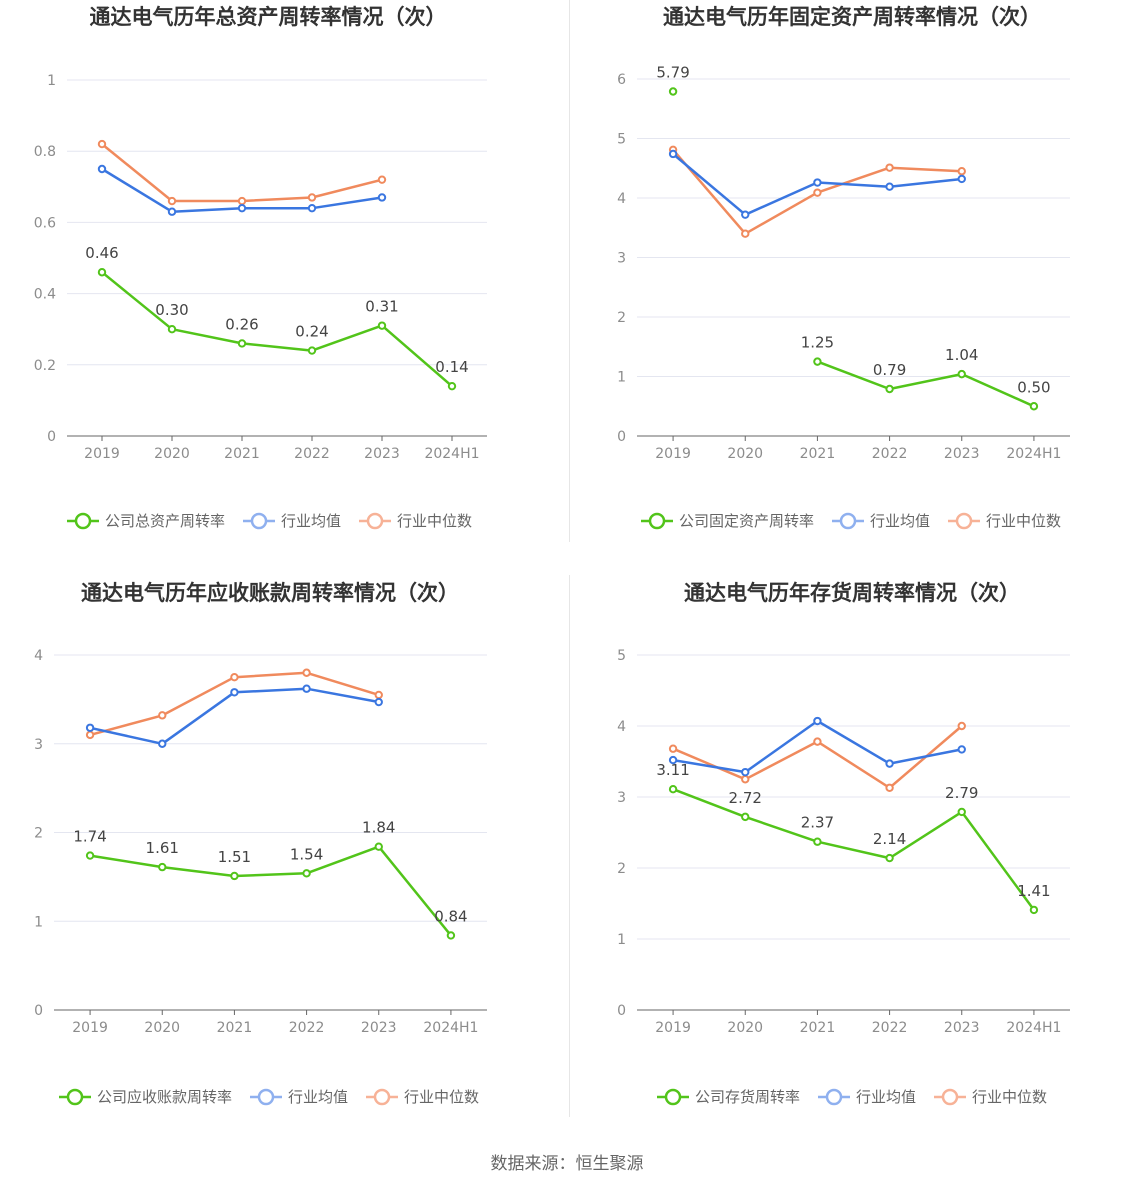 This screenshot has height=1188, width=1134. What do you see at coordinates (745, 798) in the screenshot?
I see `data-label: 2.72` at bounding box center [745, 798].